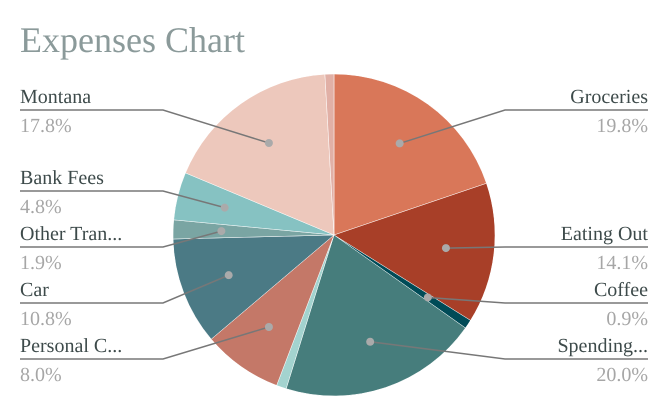  Describe the element at coordinates (46, 319) in the screenshot. I see `data-label: 10.8%` at that location.